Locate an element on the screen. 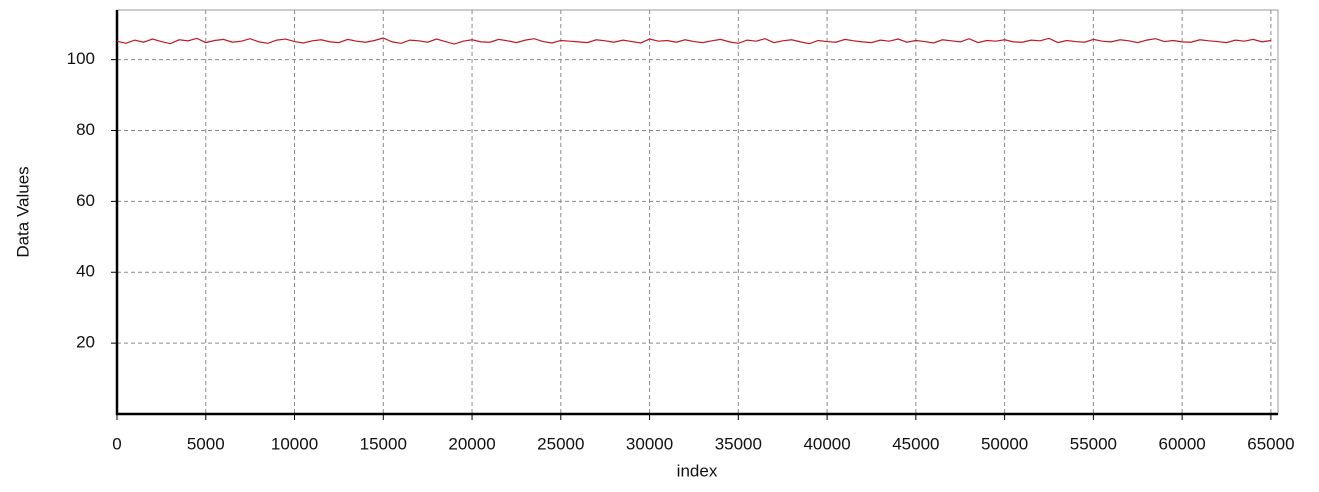 The height and width of the screenshot is (492, 1319). x-tick-label: 5000 is located at coordinates (206, 443).